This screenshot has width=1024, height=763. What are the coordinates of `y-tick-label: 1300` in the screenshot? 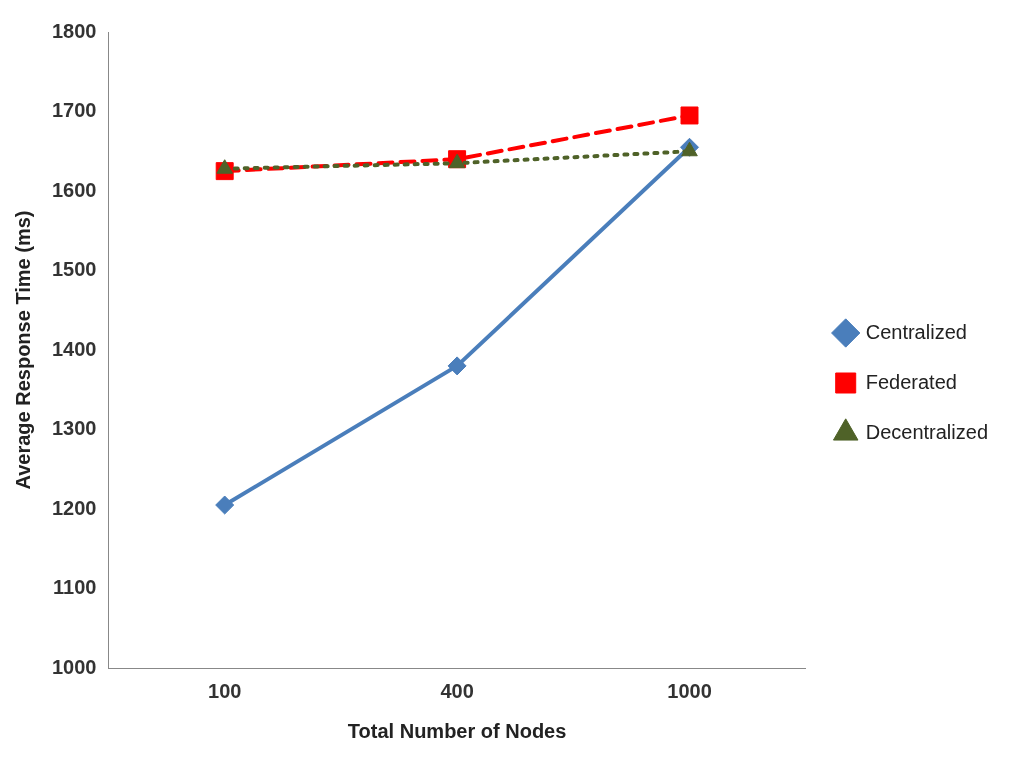 It's located at (74, 428).